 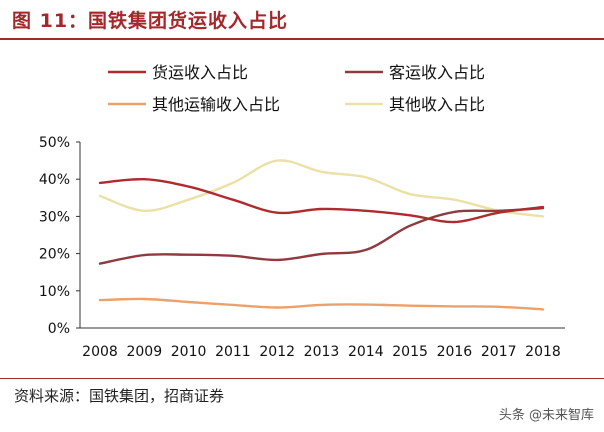 I want to click on x-tick-label: 2018, so click(x=543, y=352).